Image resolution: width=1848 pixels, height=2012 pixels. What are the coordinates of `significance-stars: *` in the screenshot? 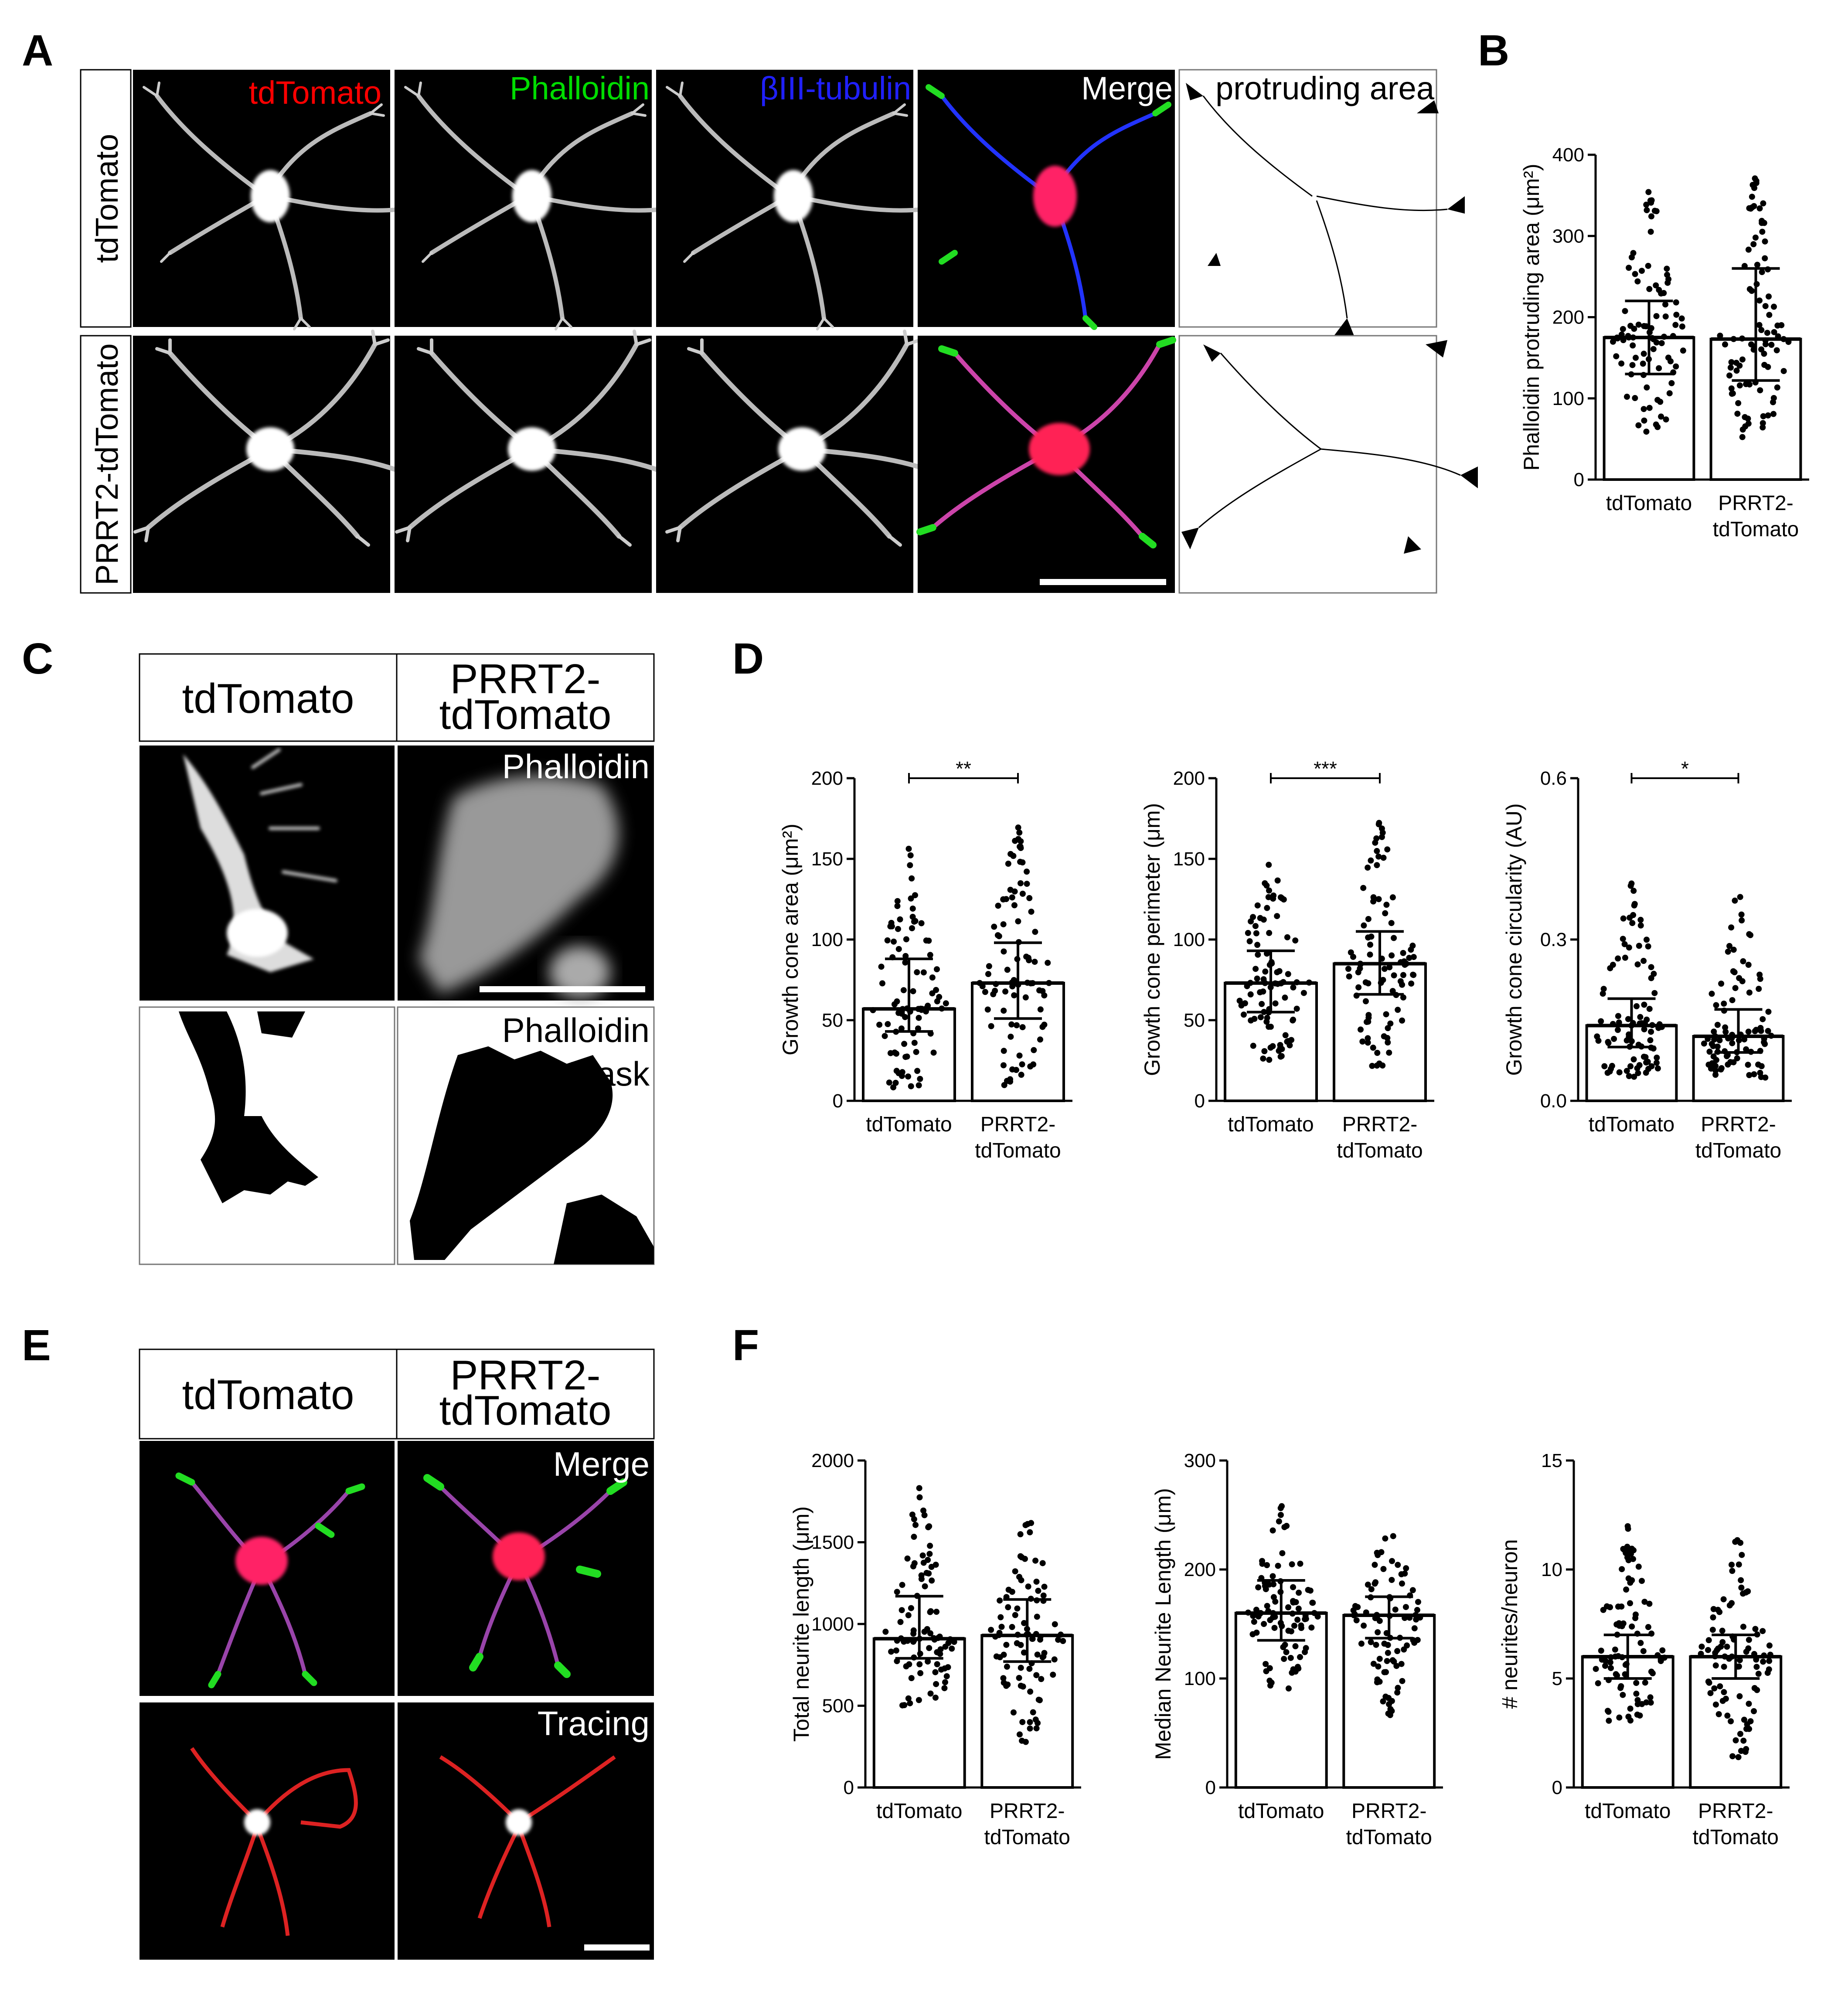 It's located at (1685, 768).